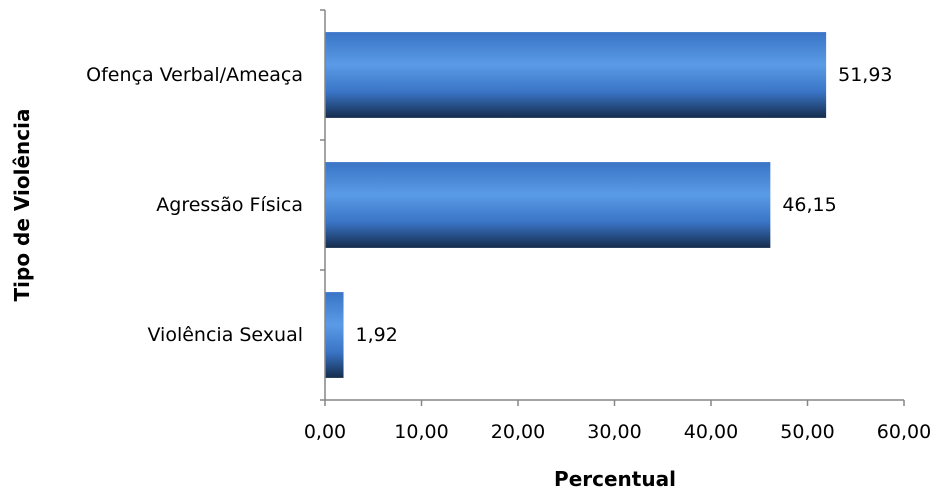  Describe the element at coordinates (229, 205) in the screenshot. I see `category-label-1: Agressão Física` at that location.